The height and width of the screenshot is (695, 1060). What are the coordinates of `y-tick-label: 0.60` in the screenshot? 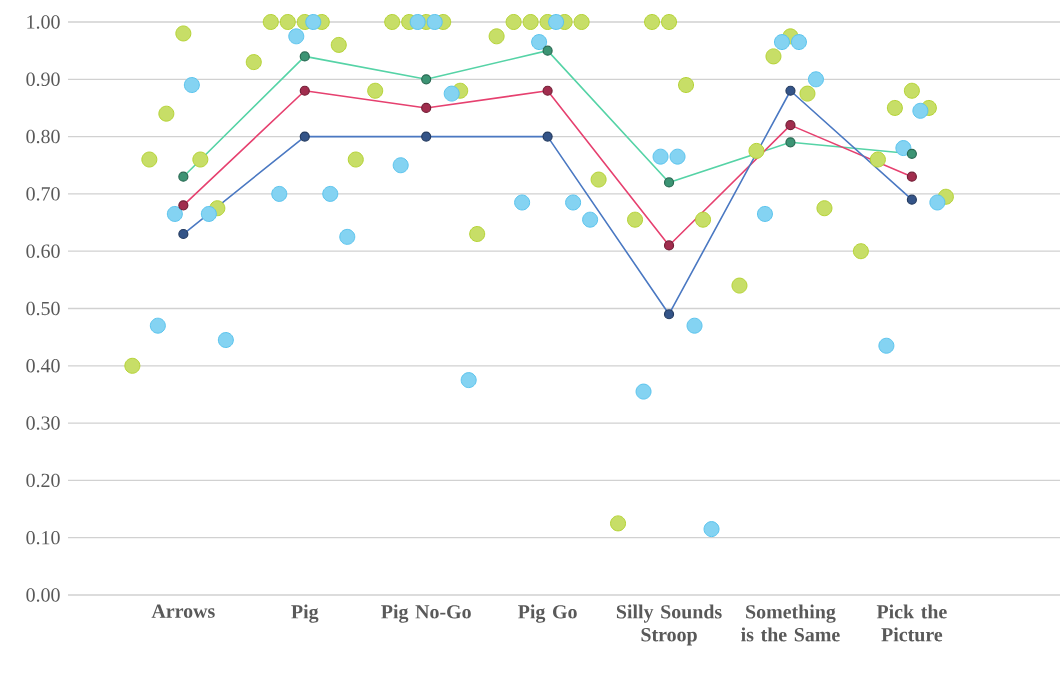 It's located at (43, 251).